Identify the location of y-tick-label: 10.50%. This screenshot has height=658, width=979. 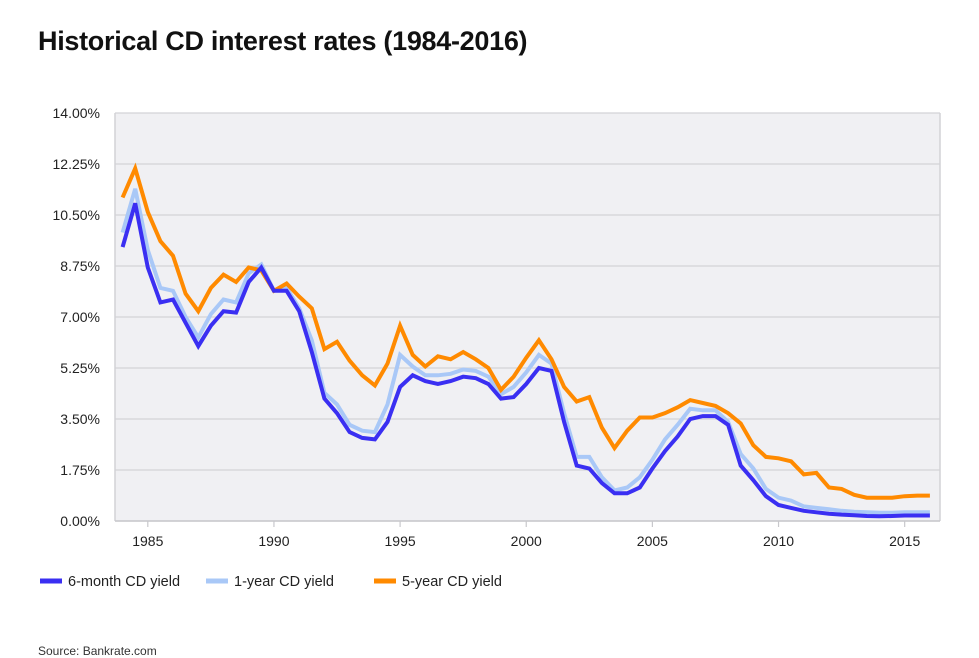
(76, 215).